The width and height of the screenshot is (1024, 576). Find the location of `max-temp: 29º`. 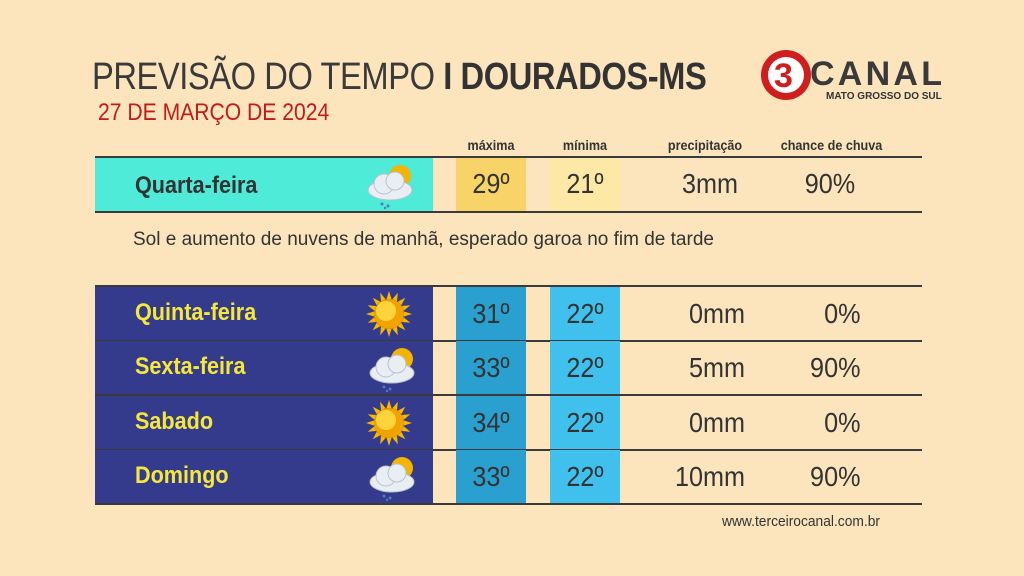

max-temp: 29º is located at coordinates (491, 183).